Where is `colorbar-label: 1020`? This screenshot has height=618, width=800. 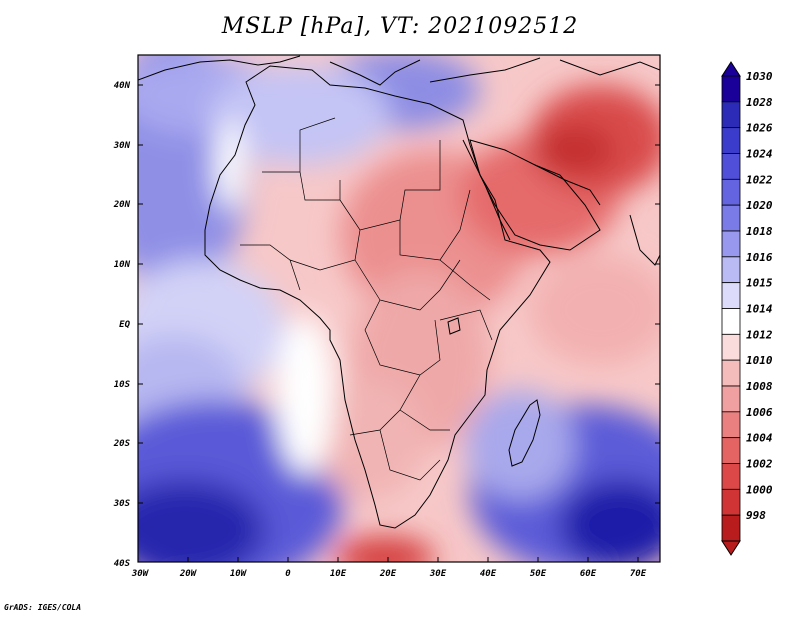 colorbar-label: 1020 is located at coordinates (759, 205).